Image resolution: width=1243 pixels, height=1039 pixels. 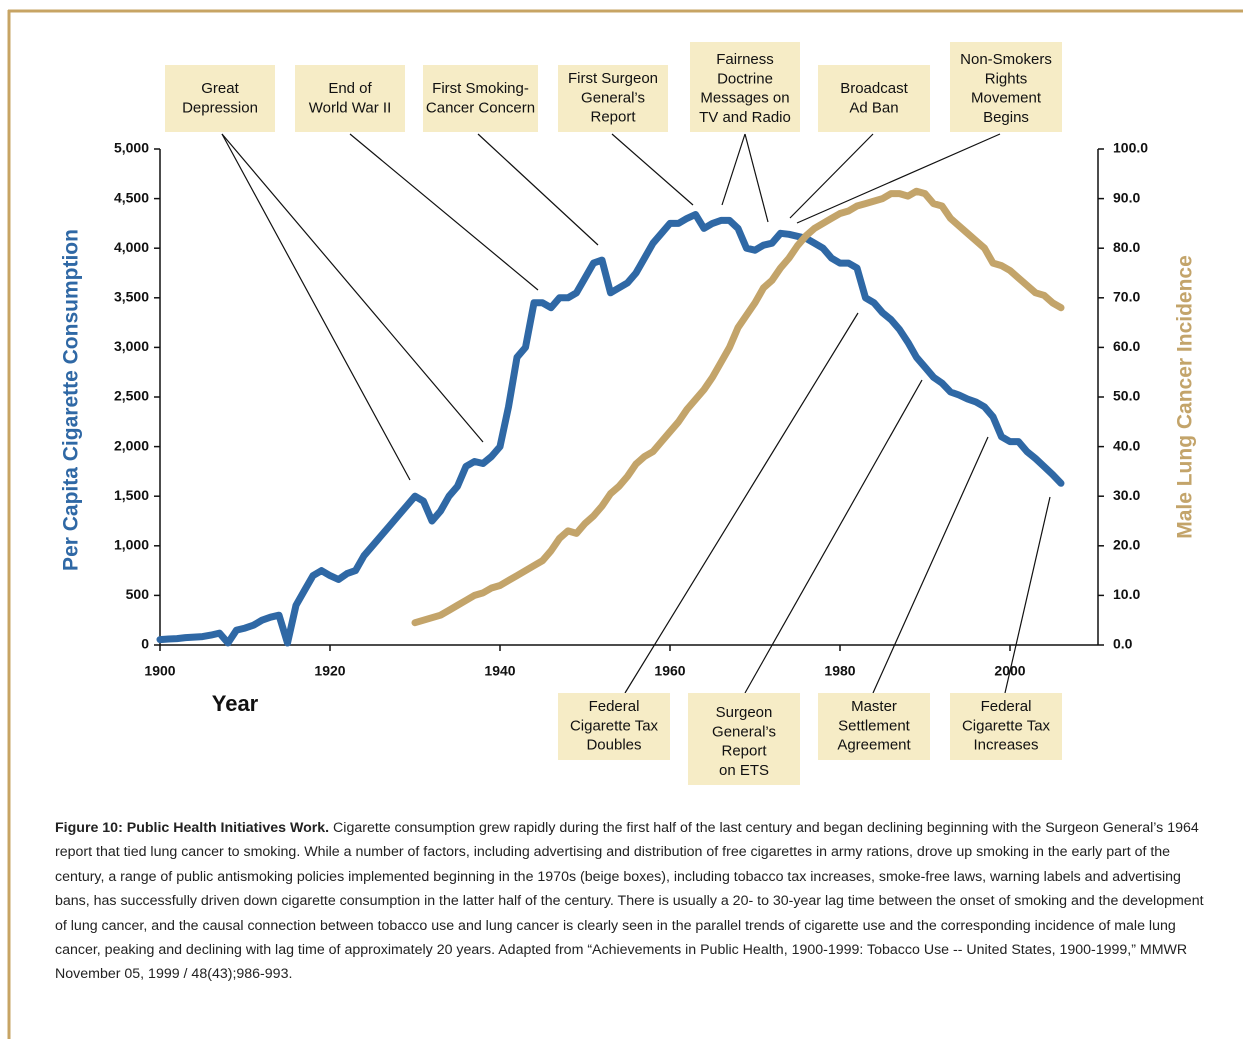 I want to click on annotation-text: on ETS, so click(x=744, y=770).